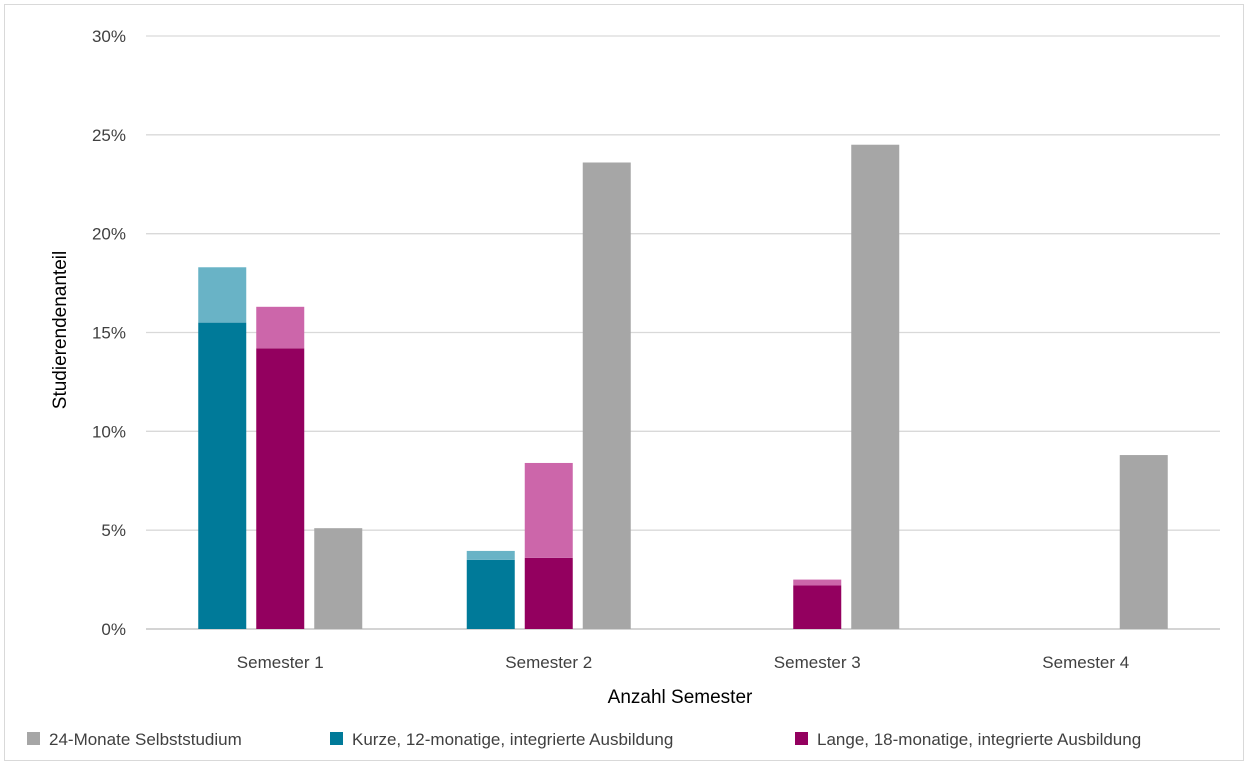 This screenshot has height=767, width=1250. I want to click on bar-1-2-extra, so click(817, 582).